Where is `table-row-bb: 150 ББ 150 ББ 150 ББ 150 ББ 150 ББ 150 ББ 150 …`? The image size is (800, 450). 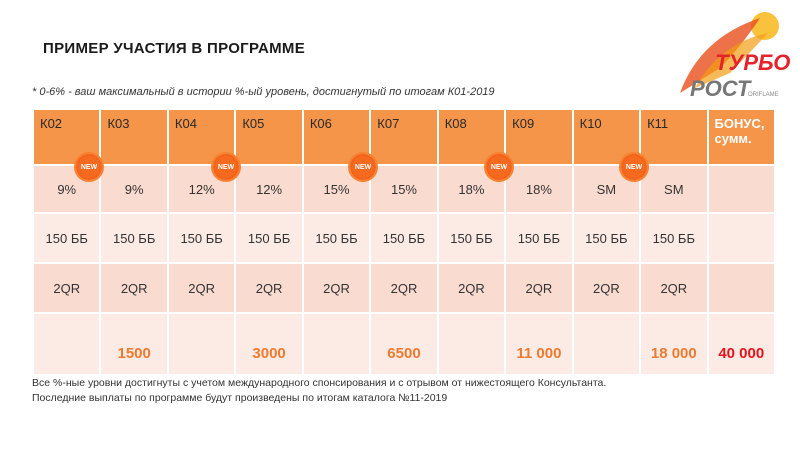
table-row-bb: 150 ББ 150 ББ 150 ББ 150 ББ 150 ББ 150 ББ 150 … is located at coordinates (404, 238).